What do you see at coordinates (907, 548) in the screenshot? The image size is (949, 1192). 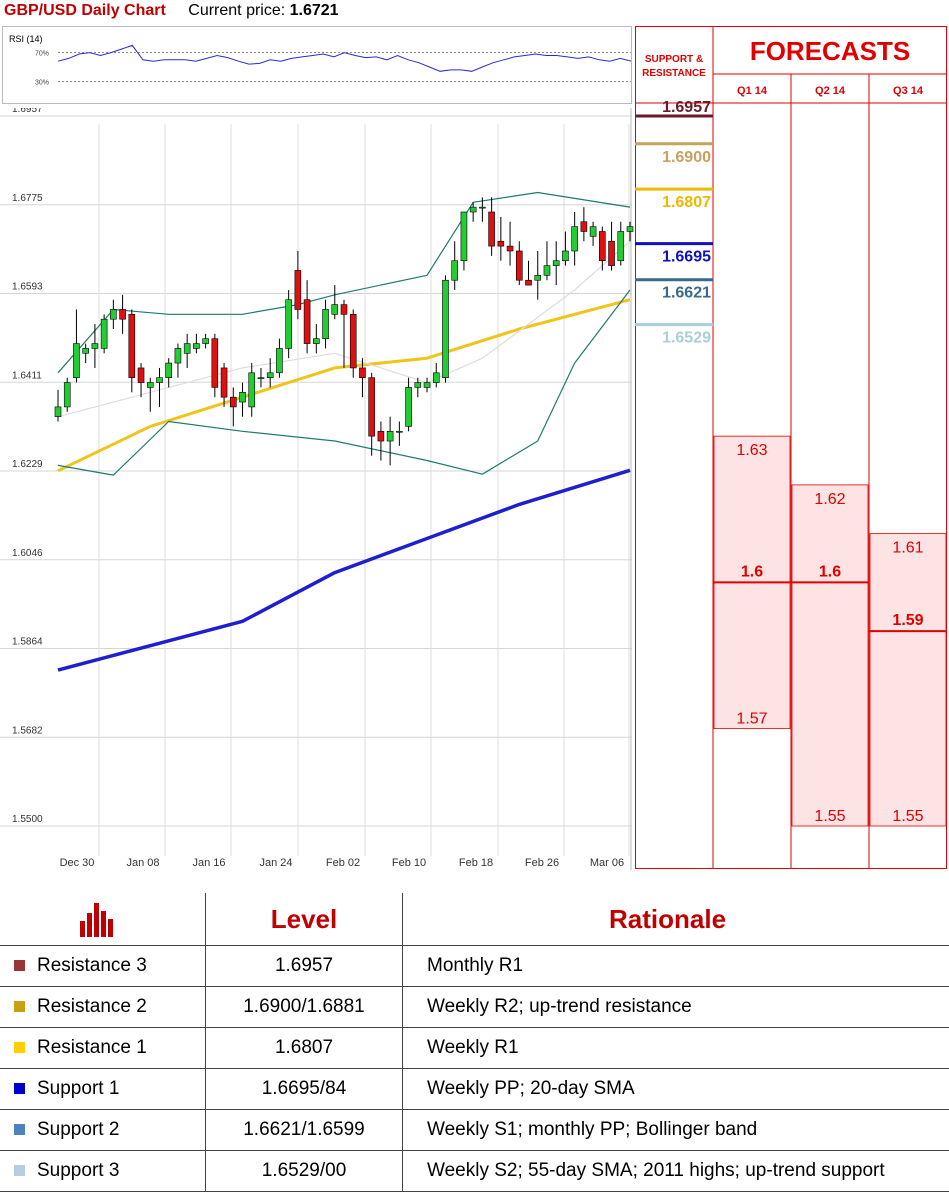 I see `forecast-high-label: 1.61` at bounding box center [907, 548].